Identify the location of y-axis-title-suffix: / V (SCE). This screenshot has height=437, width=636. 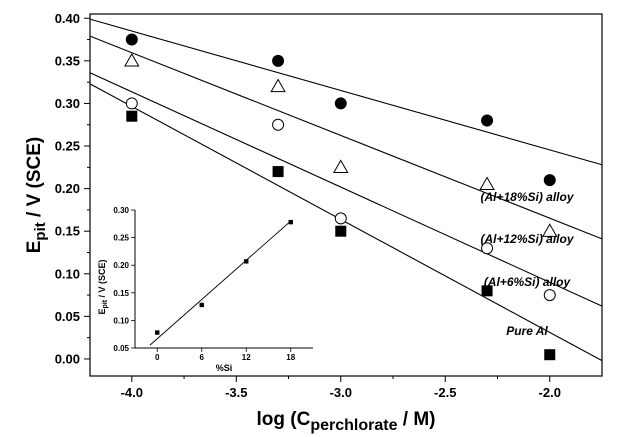
(34, 180).